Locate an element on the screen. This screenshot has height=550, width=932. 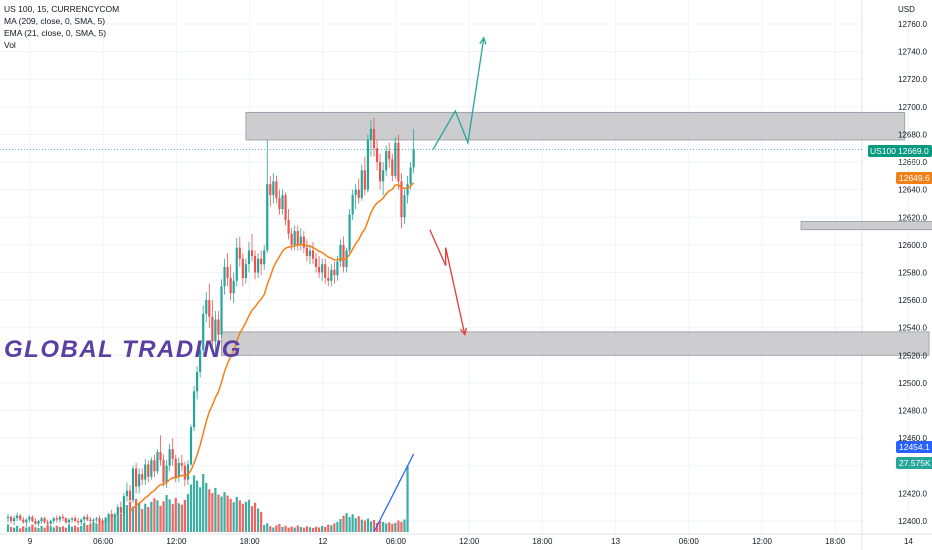
arrow-up-line is located at coordinates (458, 93).